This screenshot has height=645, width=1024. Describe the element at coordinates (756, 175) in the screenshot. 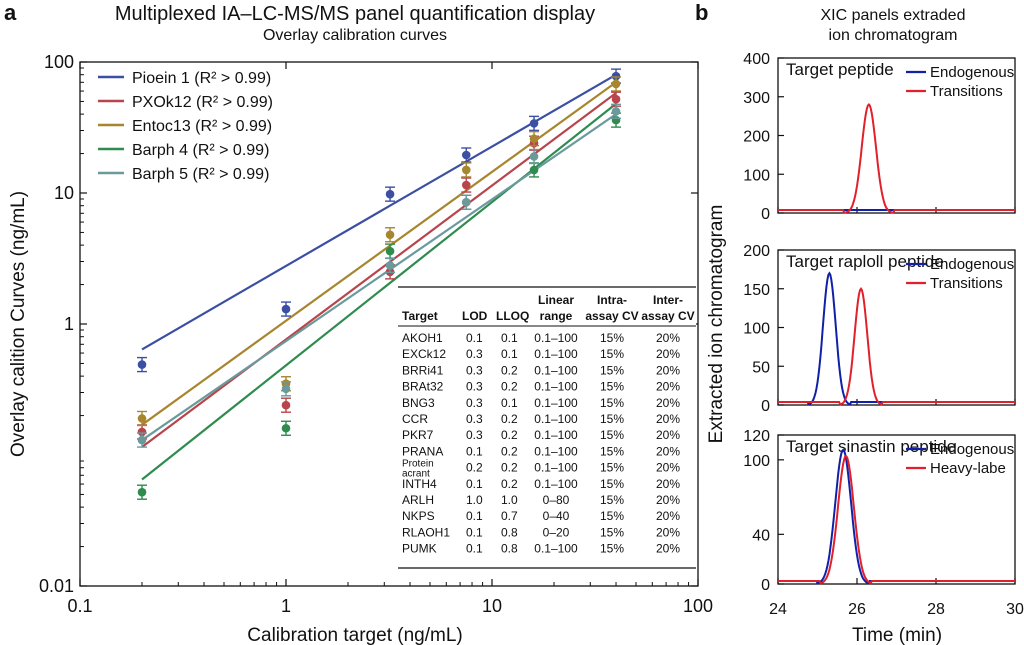

I see `xic-y-tick-label: 100` at that location.